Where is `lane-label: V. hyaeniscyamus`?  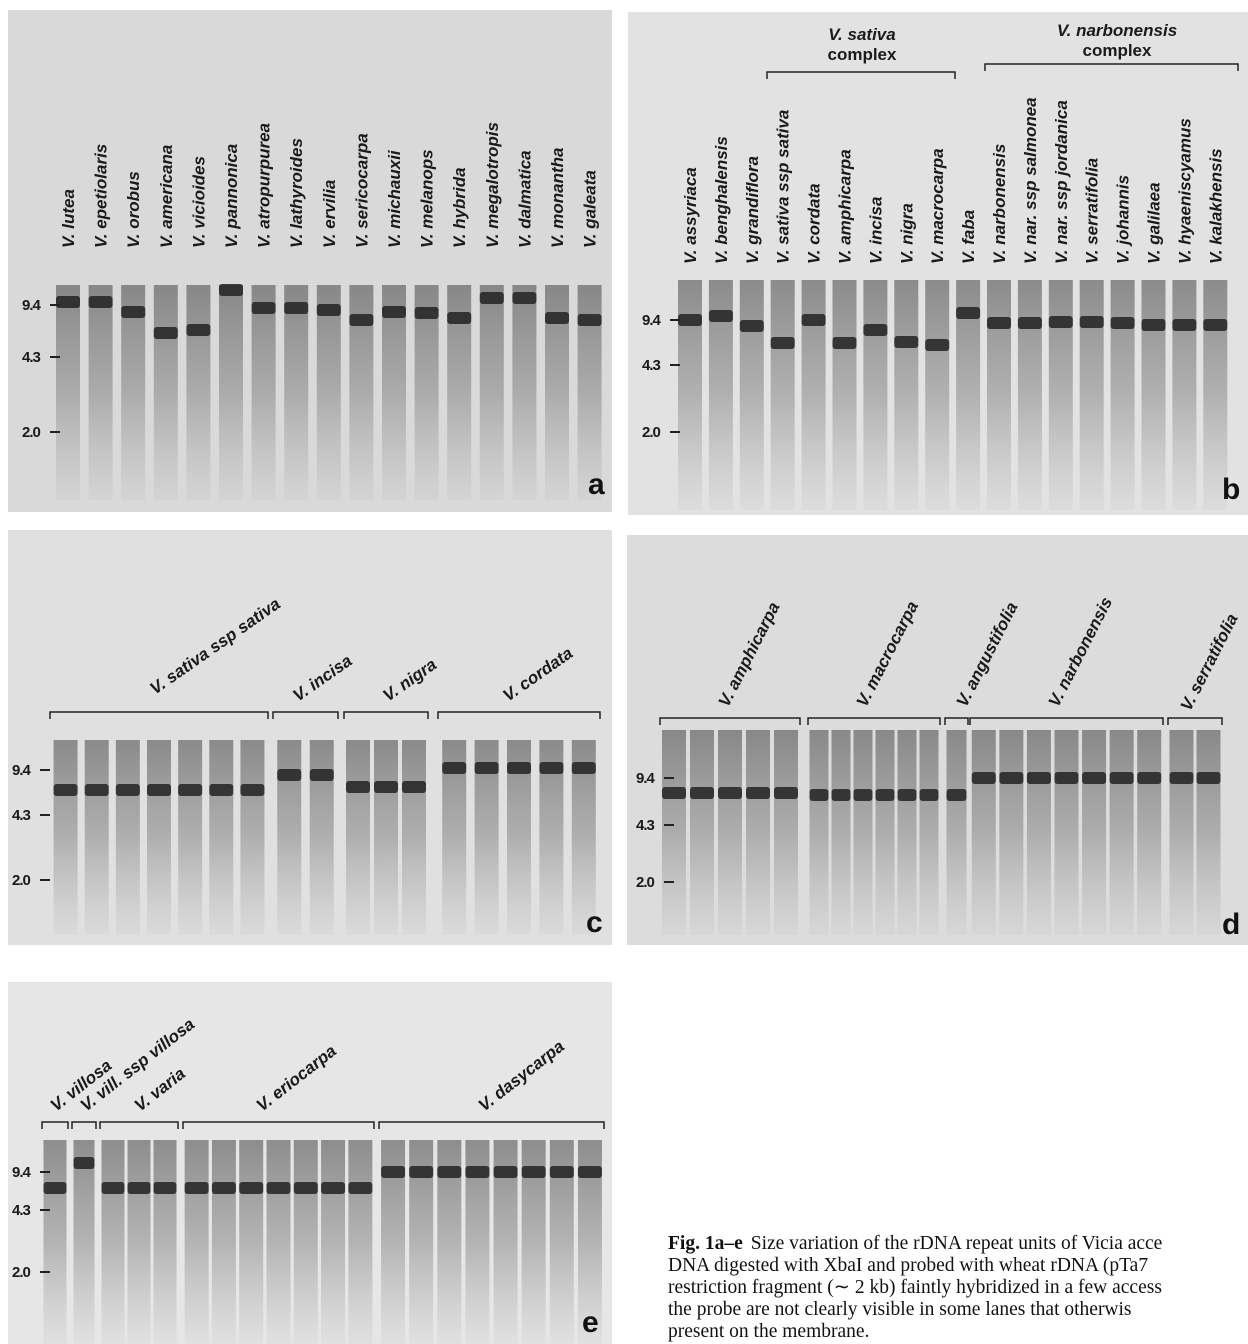
lane-label: V. hyaeniscyamus is located at coordinates (1184, 191).